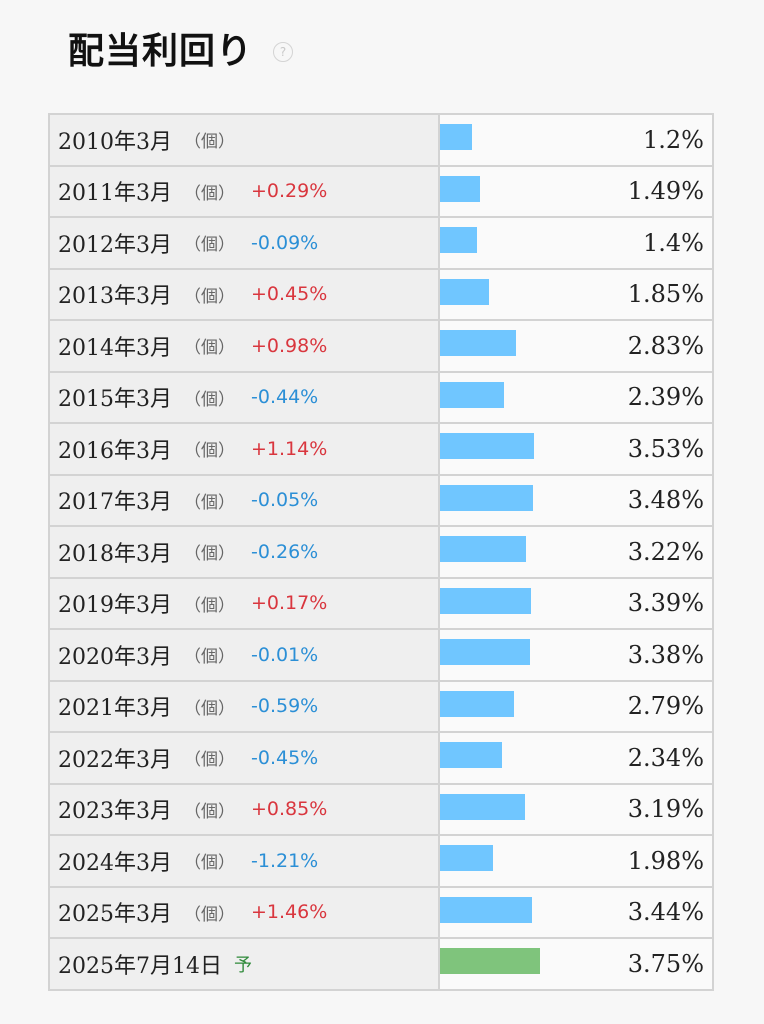 This screenshot has width=764, height=1024. What do you see at coordinates (245, 191) in the screenshot?
I see `row-label-cell: 2011年3月 （個） +0.29%` at bounding box center [245, 191].